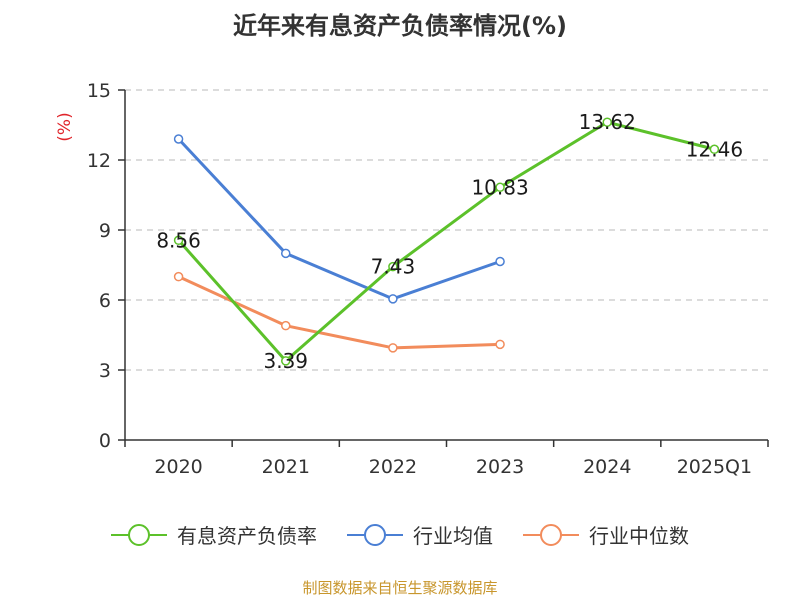  Describe the element at coordinates (400, 588) in the screenshot. I see `source-note: 制图数据来自恒生聚源数据库` at that location.